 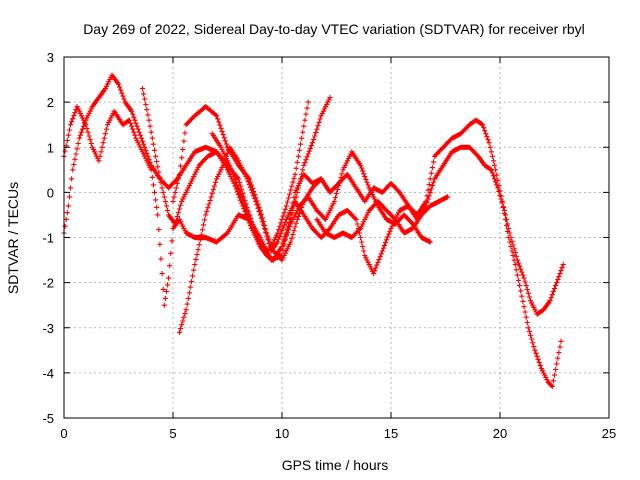 I want to click on y-tick-label: 0, so click(x=50, y=192).